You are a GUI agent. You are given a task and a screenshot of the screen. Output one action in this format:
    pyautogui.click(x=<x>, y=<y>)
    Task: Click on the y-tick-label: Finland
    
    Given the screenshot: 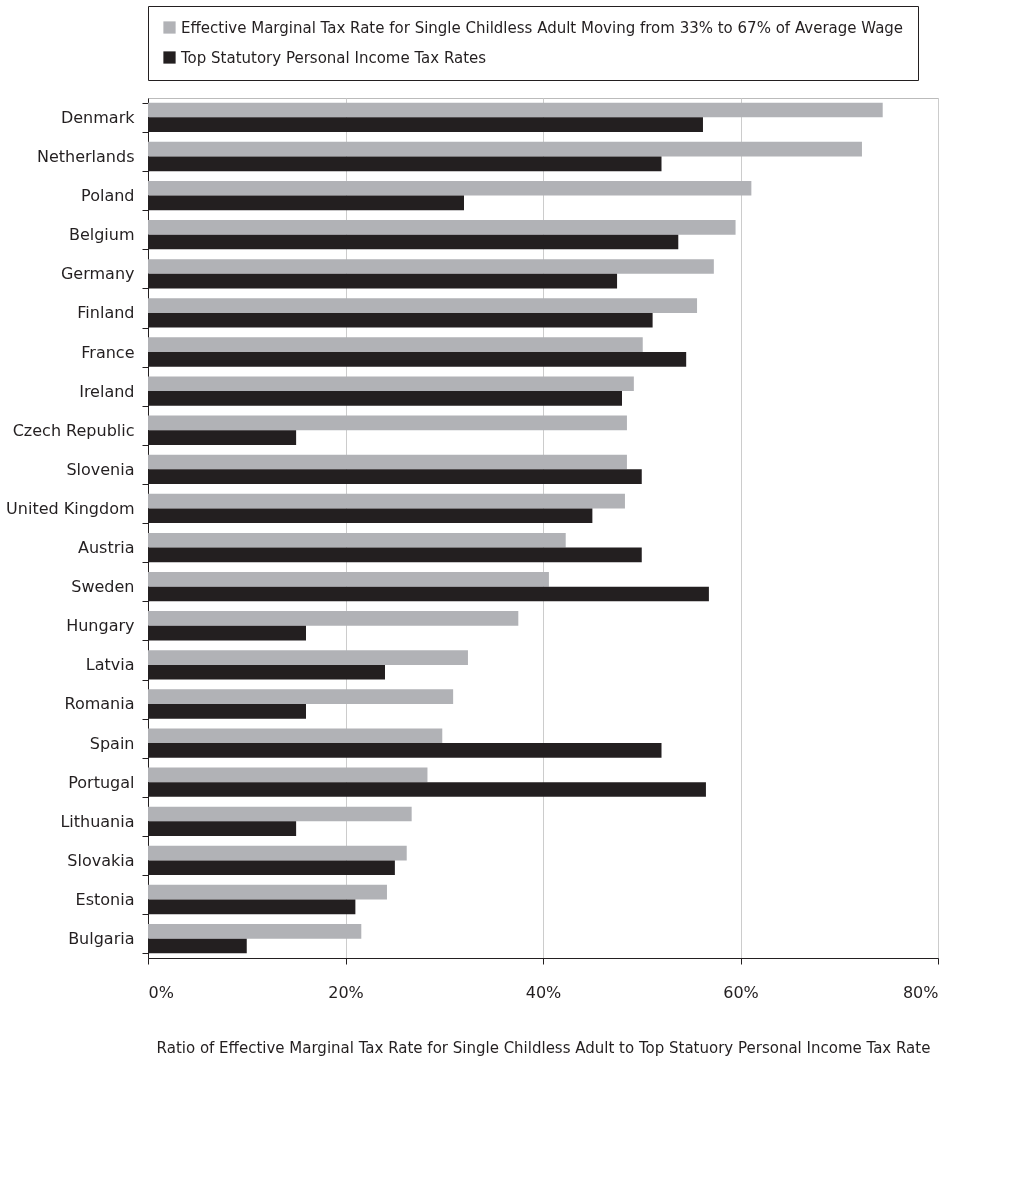 What is the action you would take?
    pyautogui.click(x=106, y=313)
    